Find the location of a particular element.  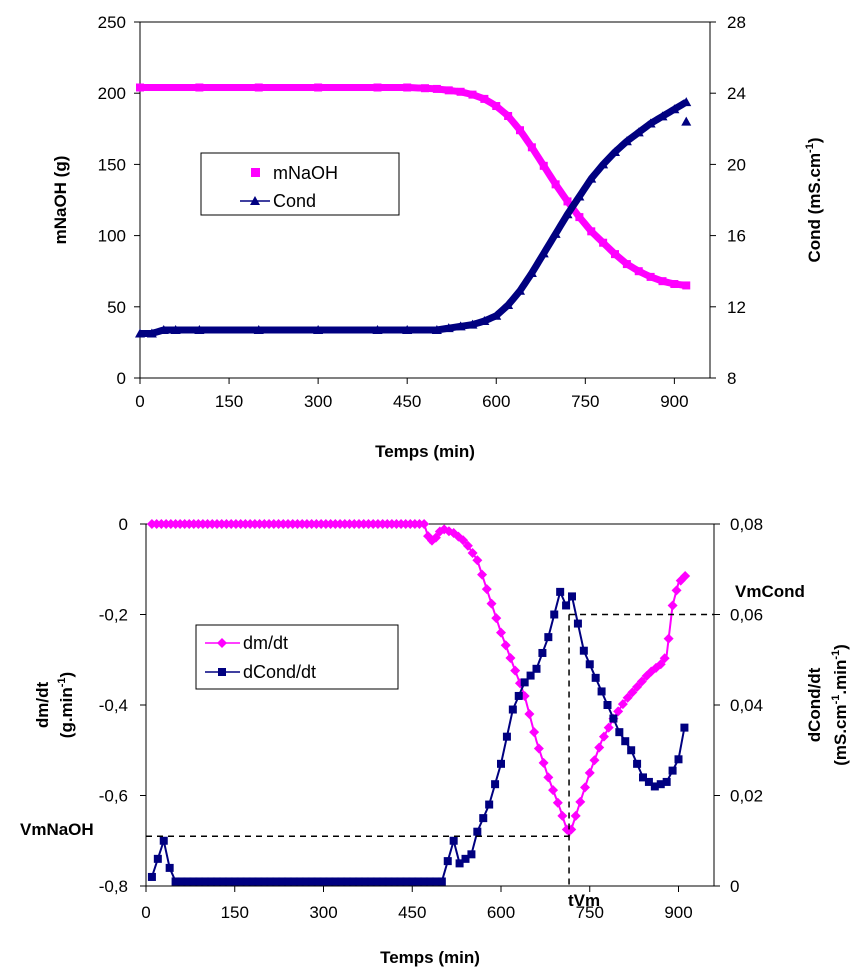

chart-bottom-y-left-ticks: 0 -0,2 -0,4 -0,6 -0,8 is located at coordinates (122, 705).